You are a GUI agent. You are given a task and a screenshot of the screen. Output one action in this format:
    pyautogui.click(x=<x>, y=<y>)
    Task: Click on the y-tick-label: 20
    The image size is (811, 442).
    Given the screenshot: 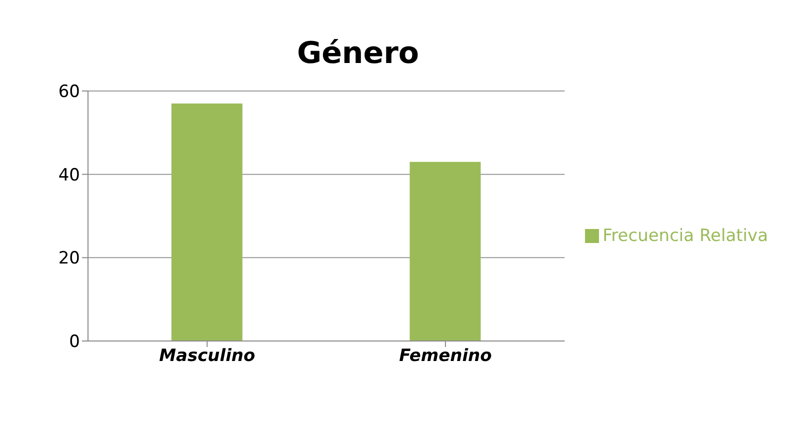 What is the action you would take?
    pyautogui.click(x=69, y=258)
    